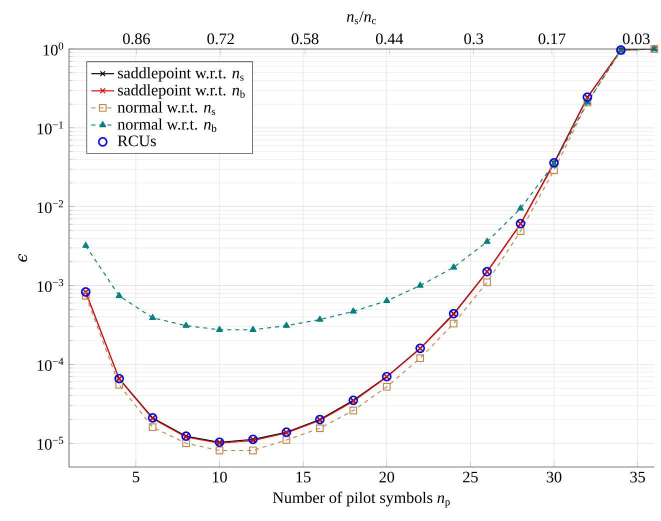 This screenshot has width=661, height=521. What do you see at coordinates (181, 91) in the screenshot?
I see `legend-label: saddlepoint w.r.t. n$_{b}$` at bounding box center [181, 91].